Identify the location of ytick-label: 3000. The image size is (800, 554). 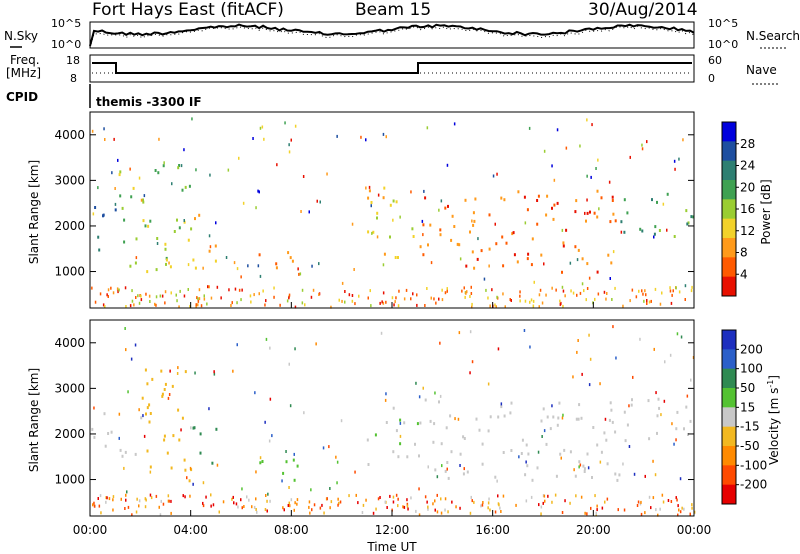
(69, 388).